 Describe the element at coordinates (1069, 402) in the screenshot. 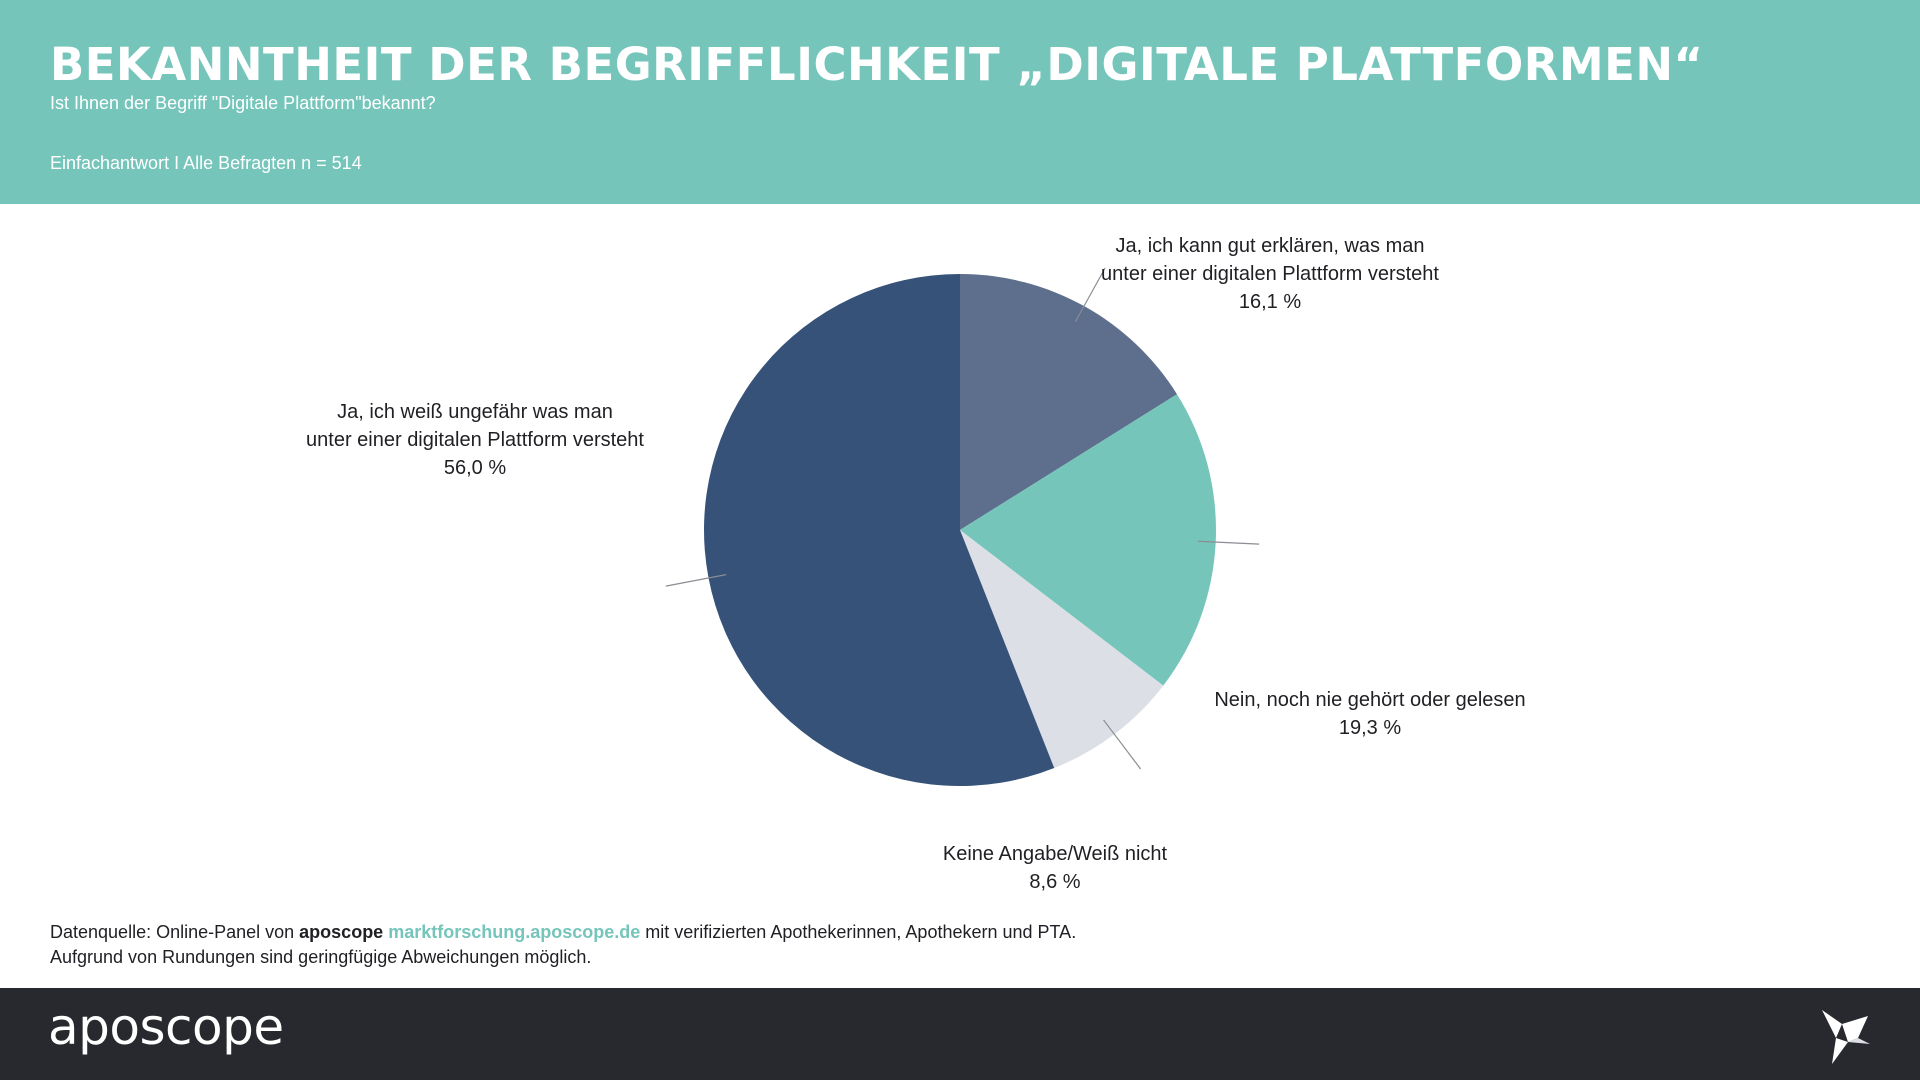

I see `slice-gut-erklaeren` at that location.